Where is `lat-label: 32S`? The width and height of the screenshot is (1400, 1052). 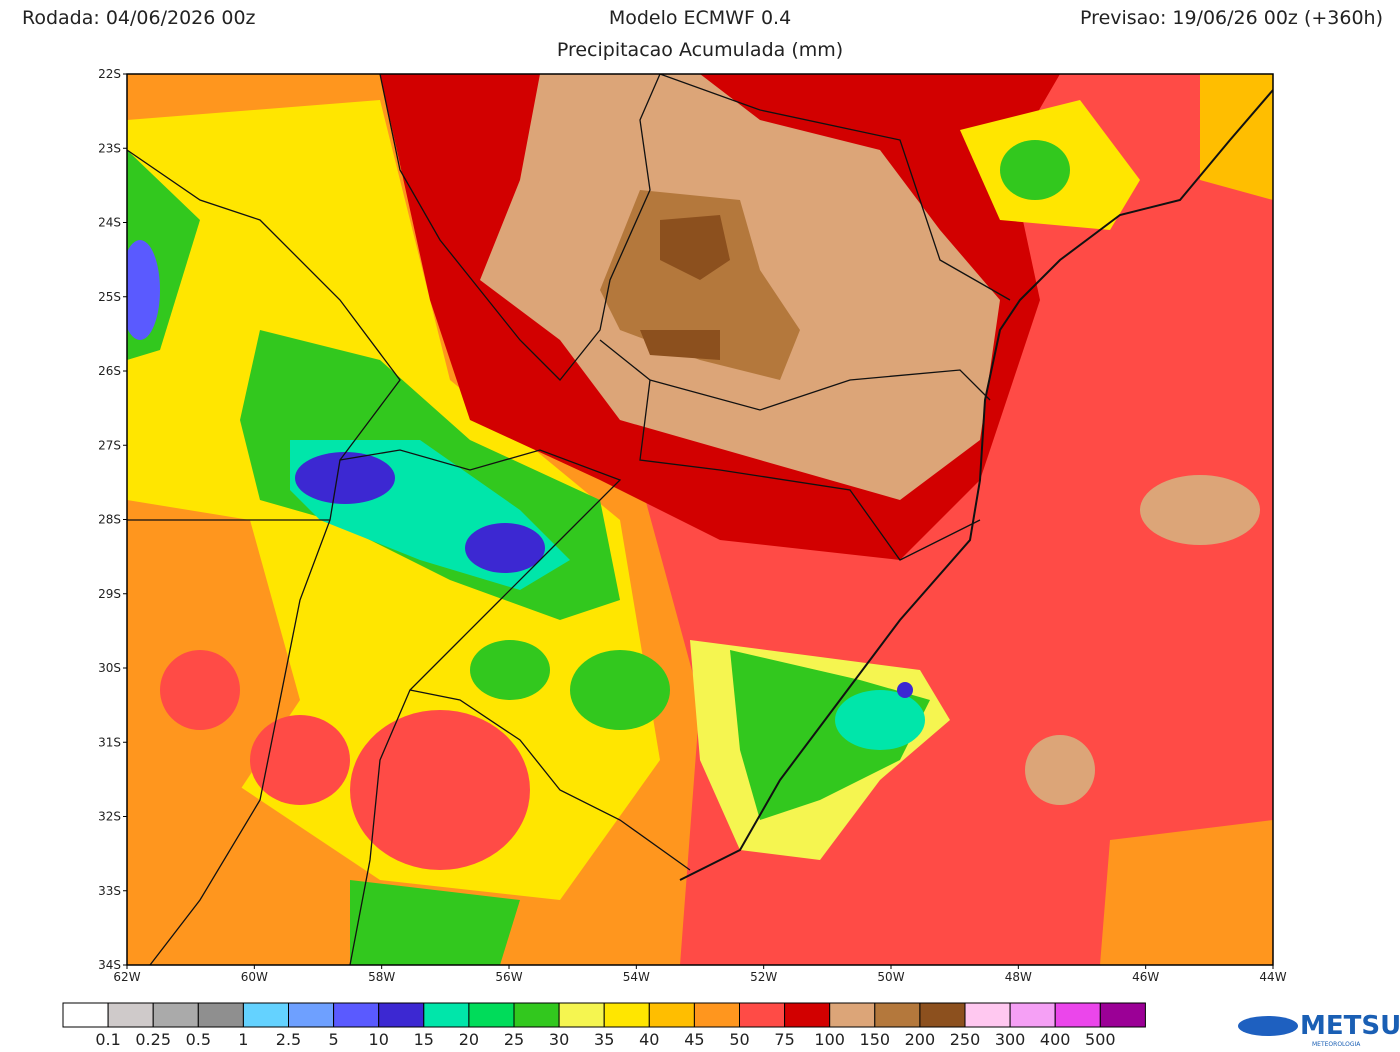
lat-label: 32S is located at coordinates (109, 817).